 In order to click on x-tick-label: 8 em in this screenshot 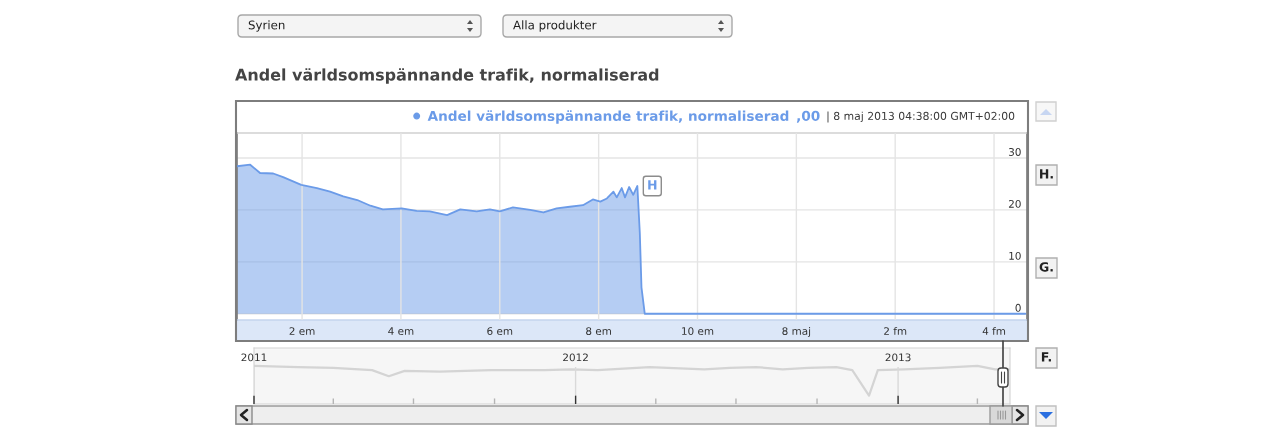, I will do `click(598, 331)`.